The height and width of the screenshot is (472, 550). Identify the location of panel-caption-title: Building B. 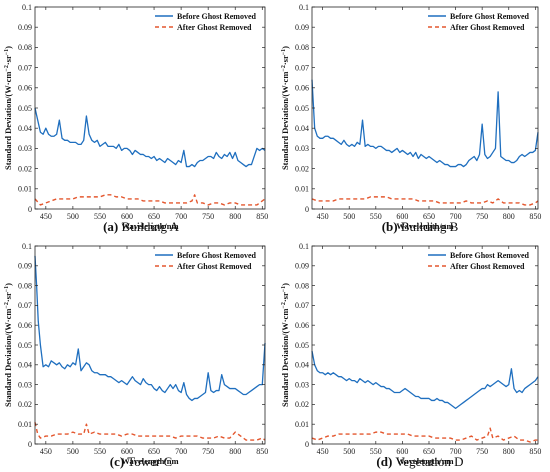
(428, 226).